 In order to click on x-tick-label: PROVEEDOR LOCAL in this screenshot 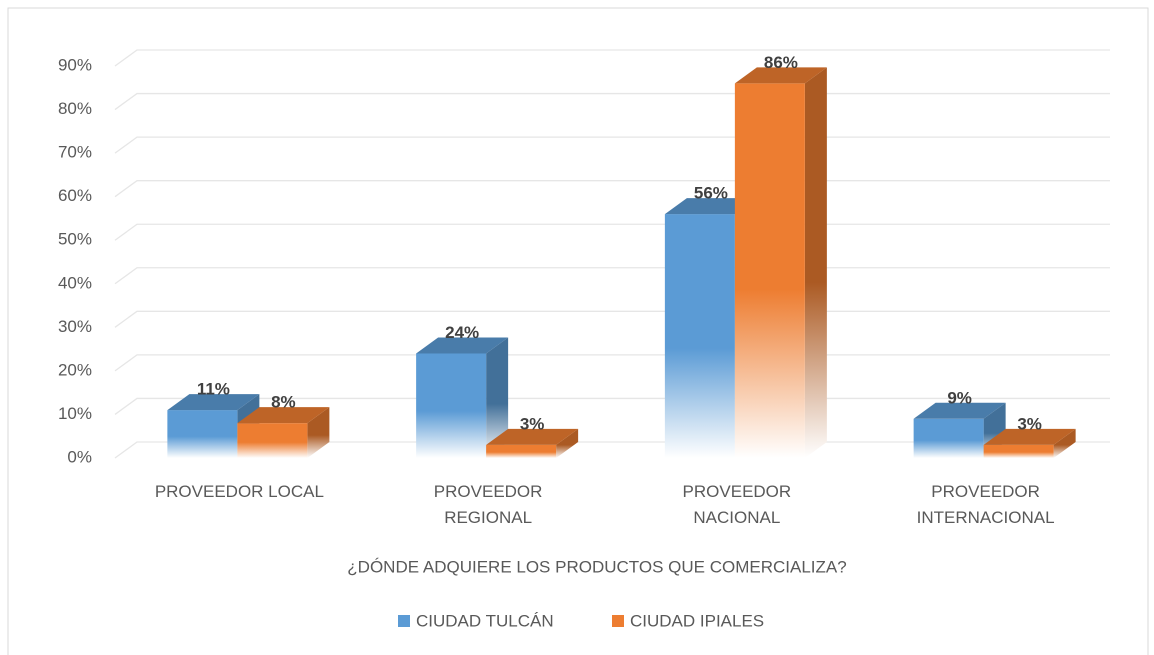, I will do `click(239, 491)`.